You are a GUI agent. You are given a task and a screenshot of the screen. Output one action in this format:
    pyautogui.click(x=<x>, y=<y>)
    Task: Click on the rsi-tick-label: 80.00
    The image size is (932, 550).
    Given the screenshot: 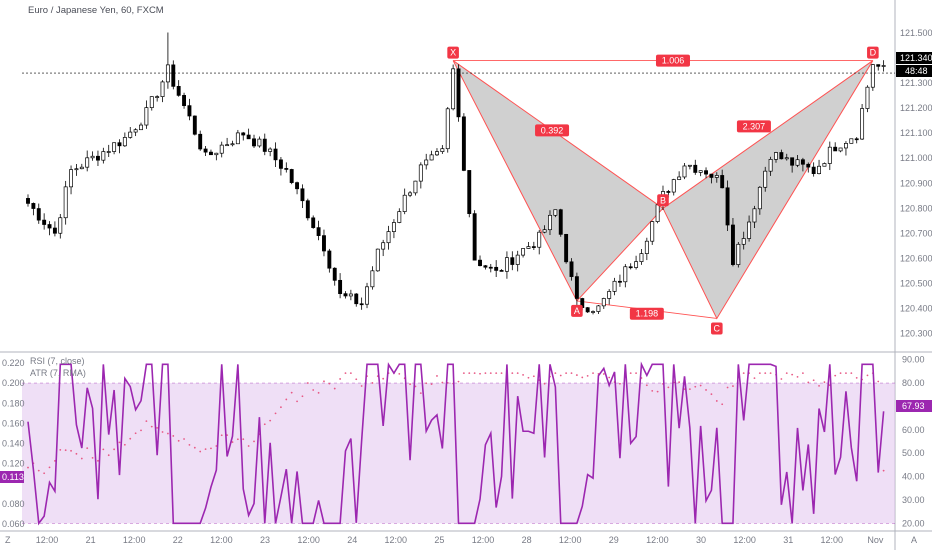 What is the action you would take?
    pyautogui.click(x=913, y=383)
    